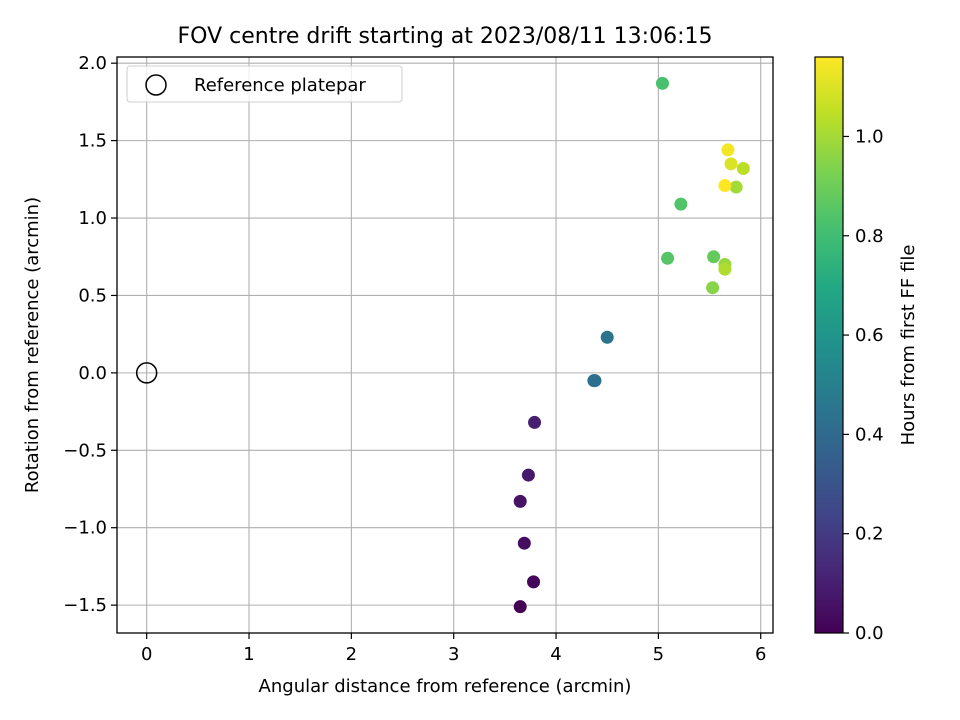 The image size is (960, 720). Describe the element at coordinates (869, 236) in the screenshot. I see `colorbar-tick-label: 0.8` at that location.